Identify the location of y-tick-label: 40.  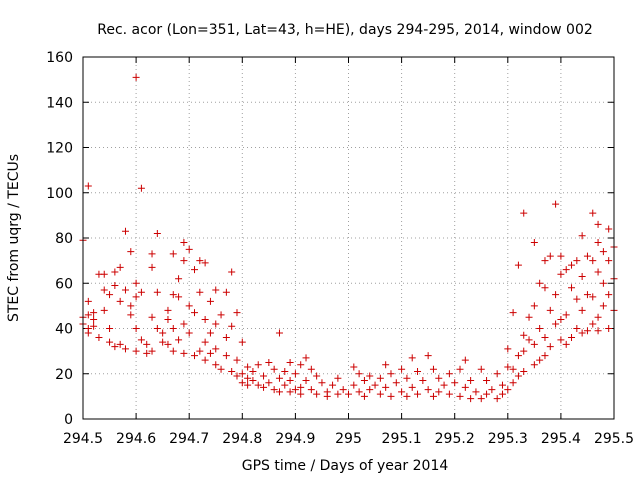
(64, 330).